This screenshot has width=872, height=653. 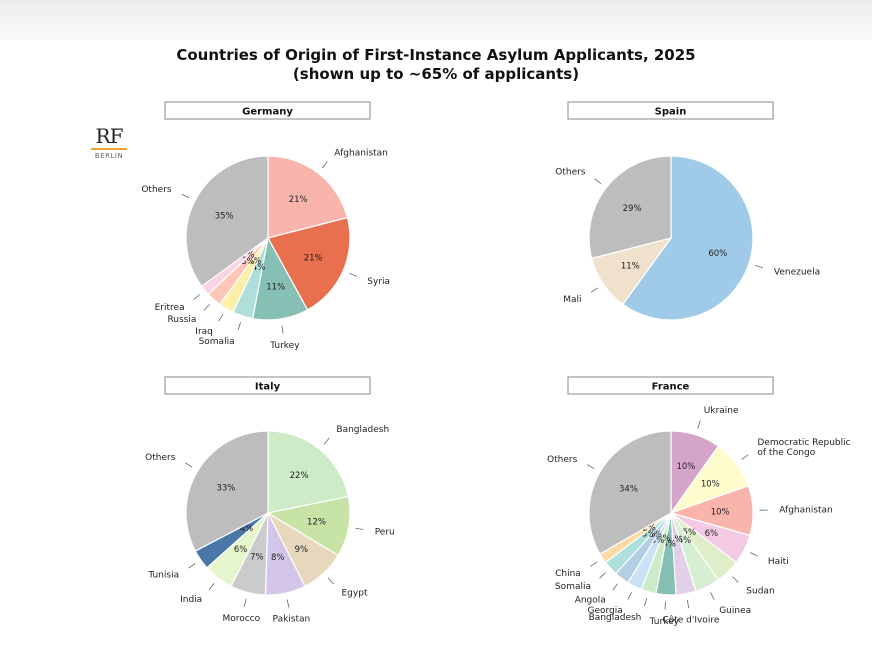 I want to click on pct-label-mali: 11%, so click(x=630, y=267).